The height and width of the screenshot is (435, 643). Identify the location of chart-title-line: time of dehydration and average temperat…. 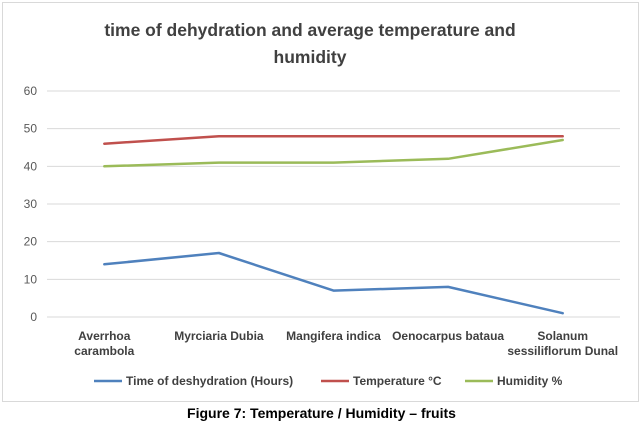
(309, 30).